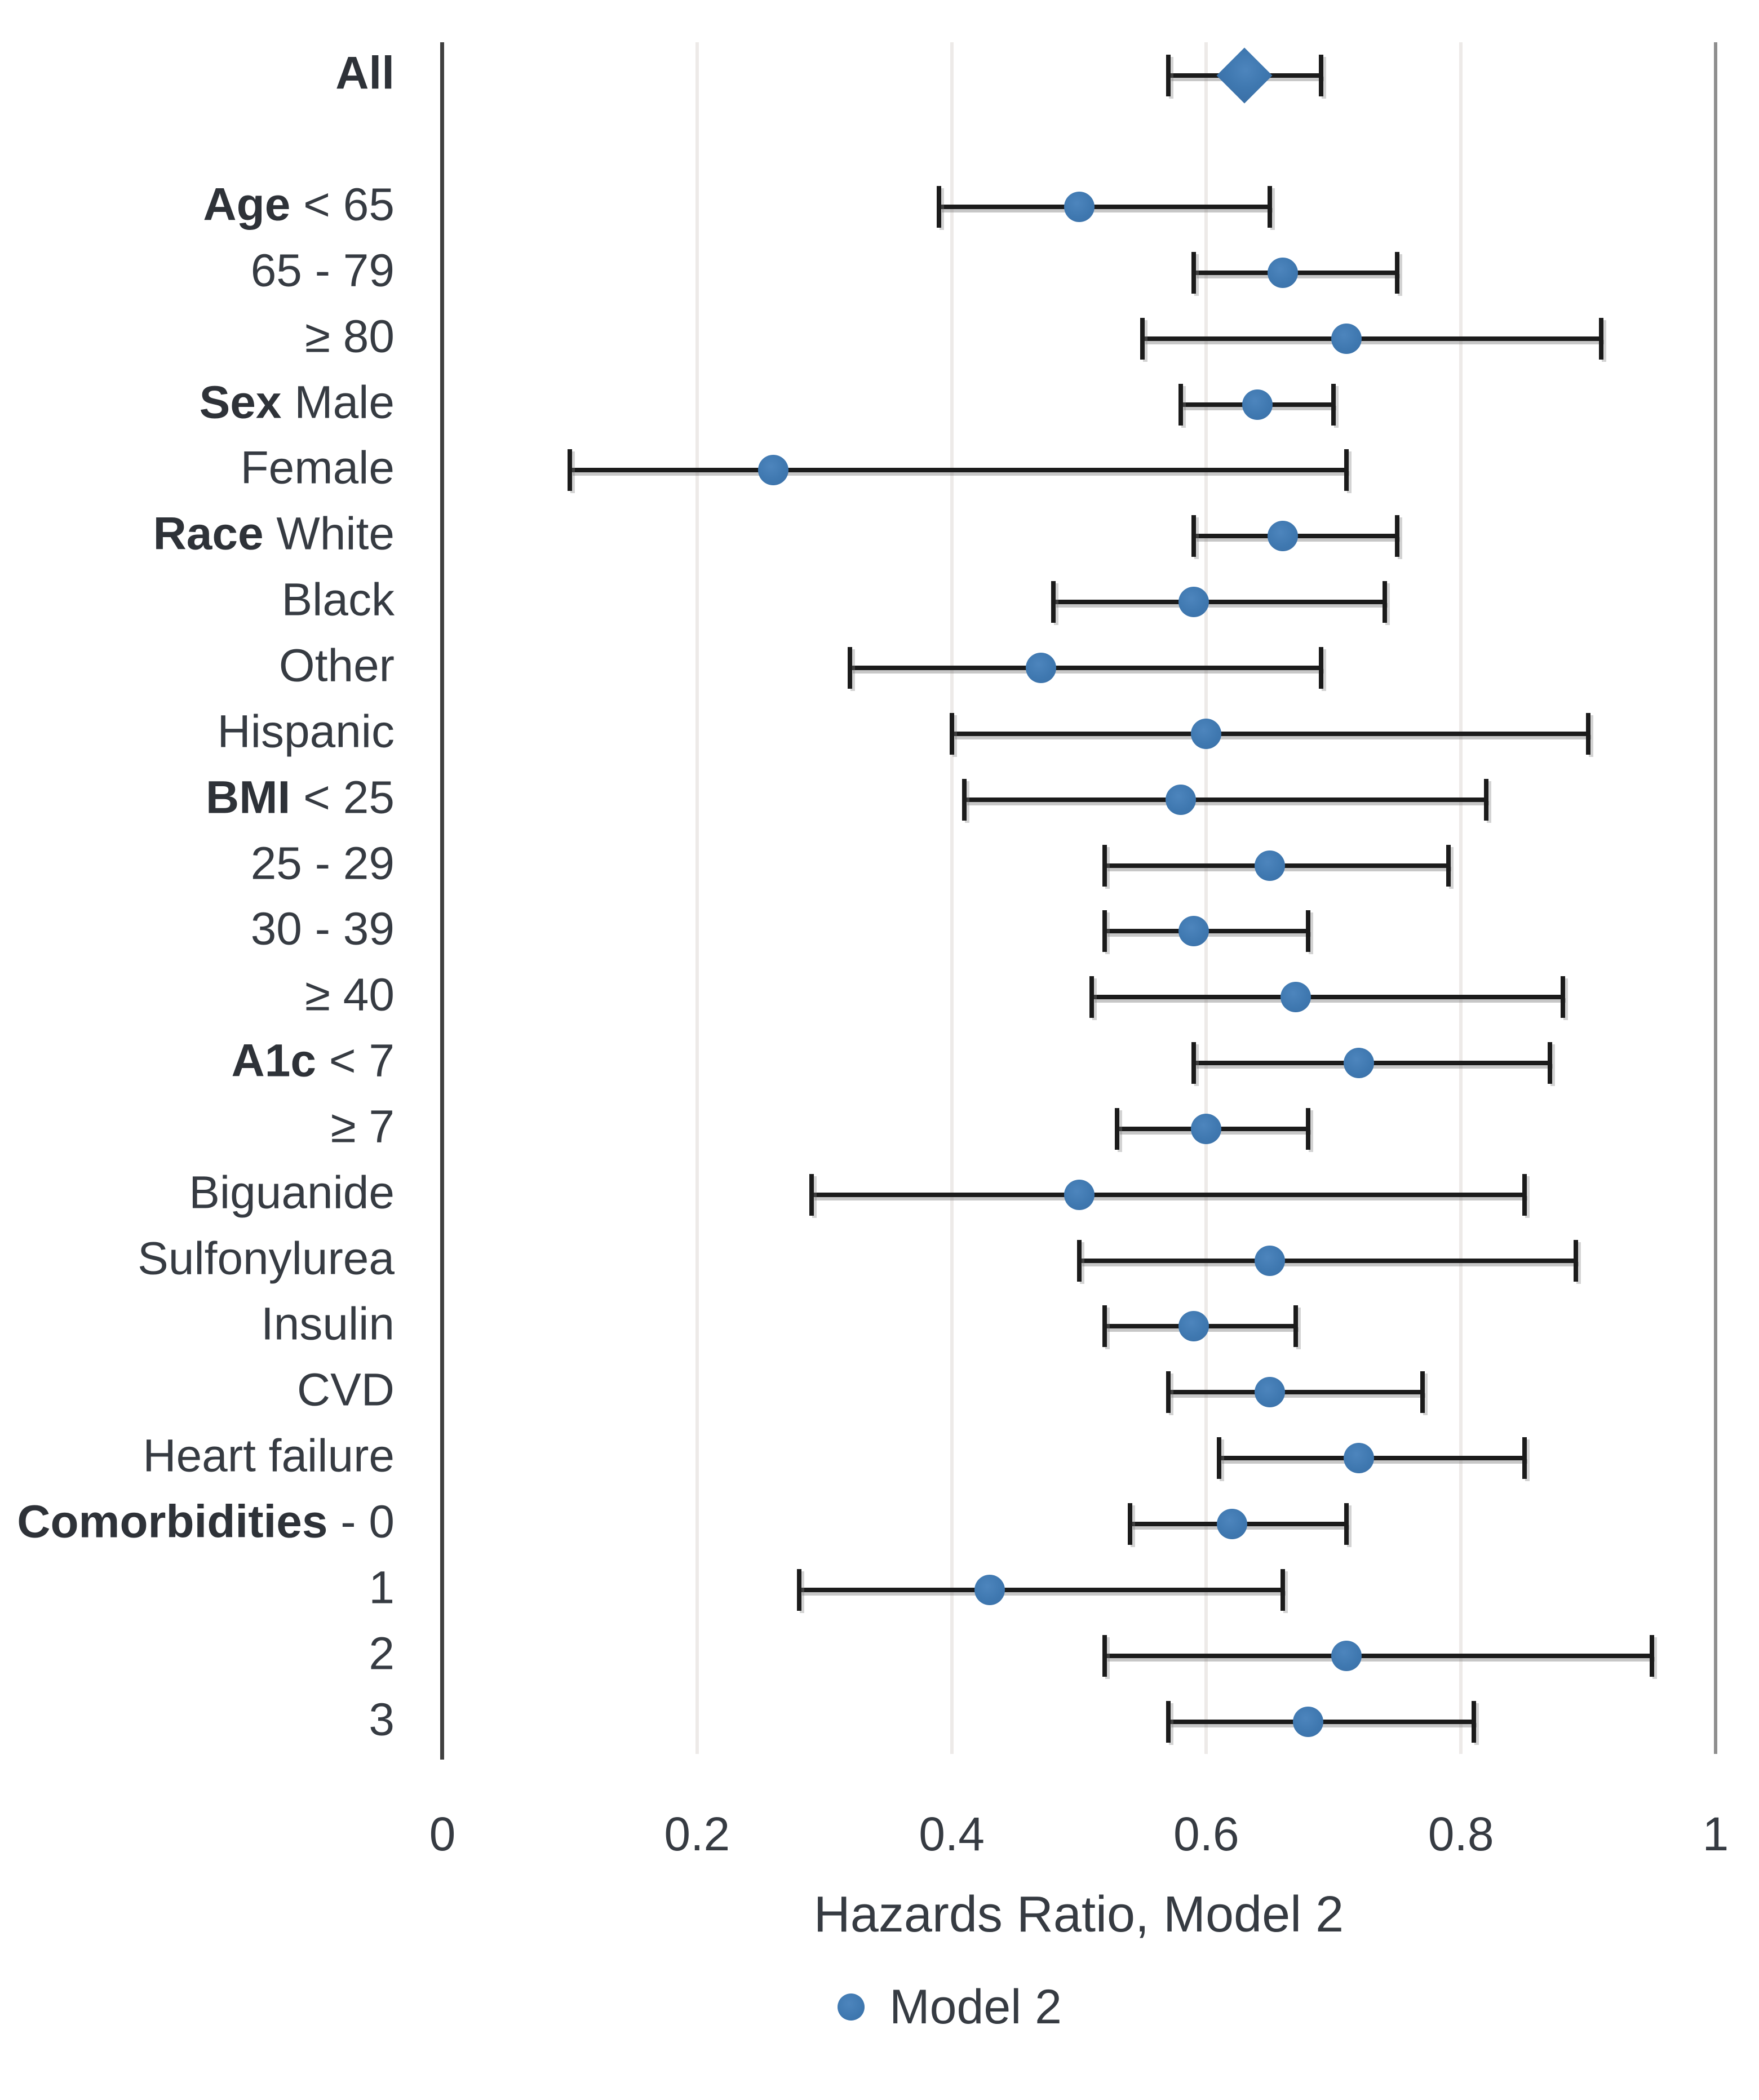 The width and height of the screenshot is (1759, 2100). I want to click on row-label-rest: Black, so click(338, 600).